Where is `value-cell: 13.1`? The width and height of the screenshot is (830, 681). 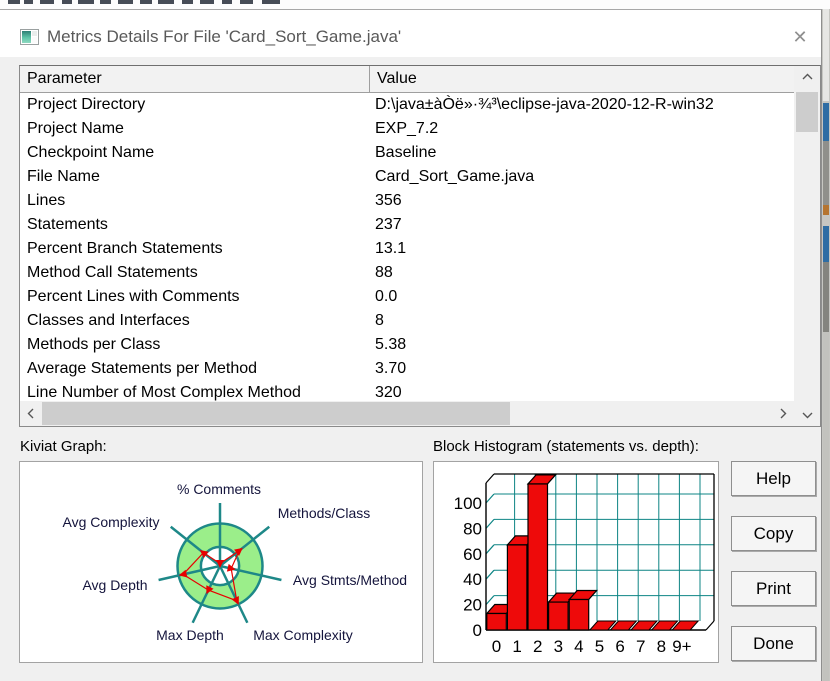 value-cell: 13.1 is located at coordinates (391, 248).